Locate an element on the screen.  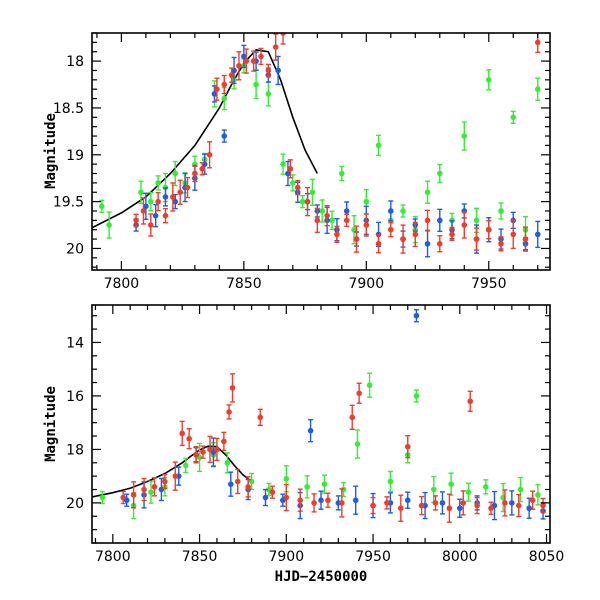
x-tick-label: 7900 is located at coordinates (286, 557).